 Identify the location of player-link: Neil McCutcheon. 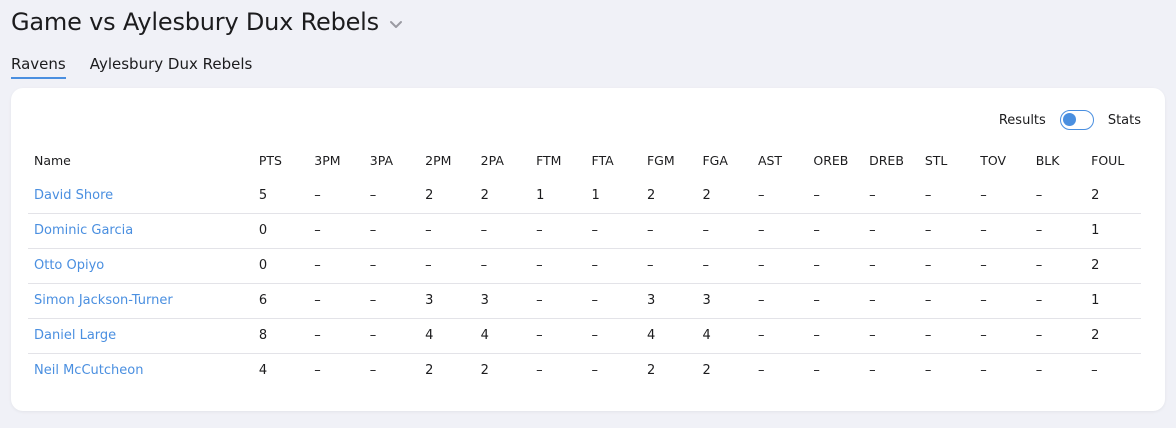
(89, 371).